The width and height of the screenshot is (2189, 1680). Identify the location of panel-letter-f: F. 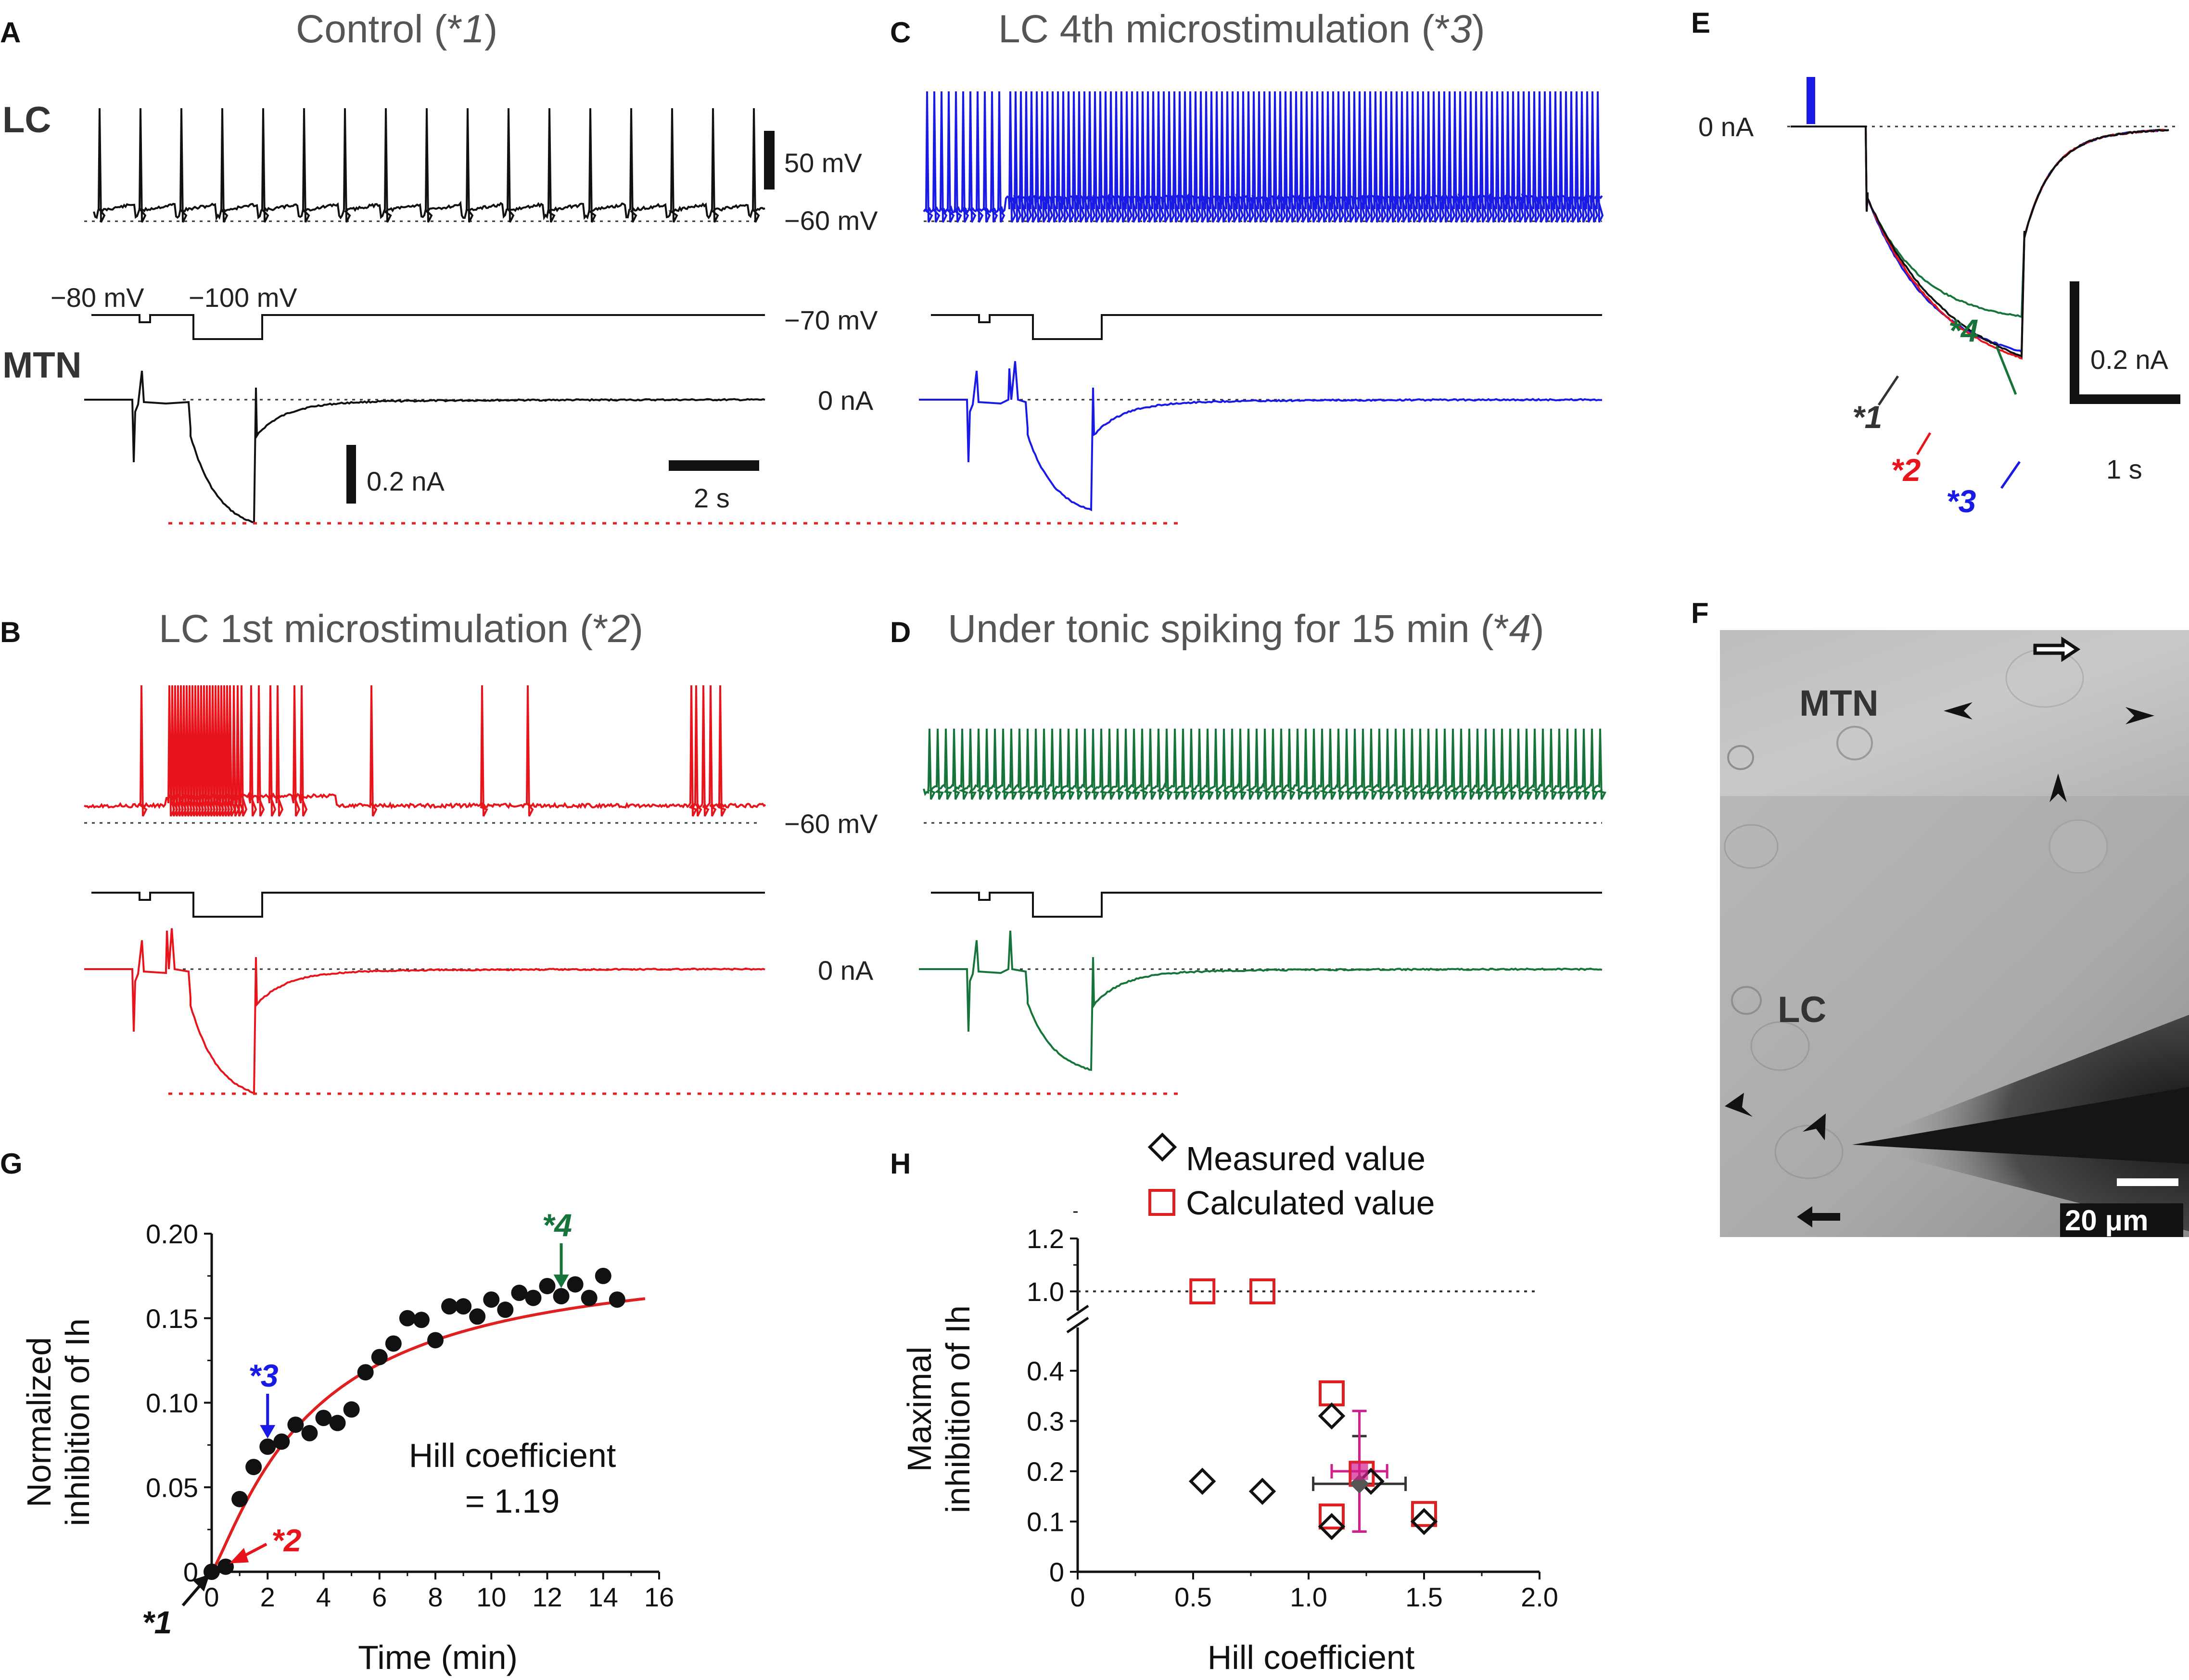
(1700, 613).